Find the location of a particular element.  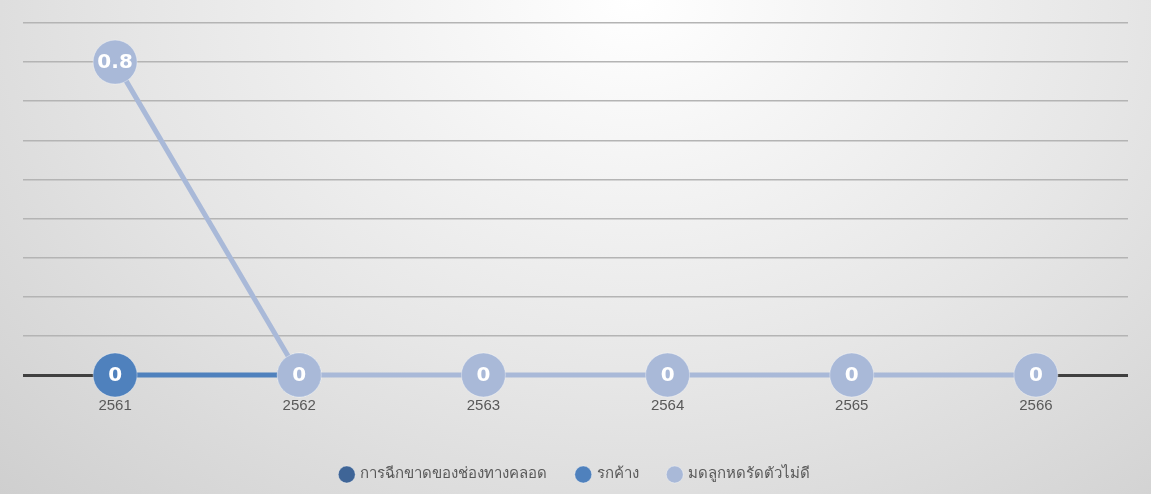

legend-label: มดลูกหดรัดตัวไม่ดี is located at coordinates (749, 473).